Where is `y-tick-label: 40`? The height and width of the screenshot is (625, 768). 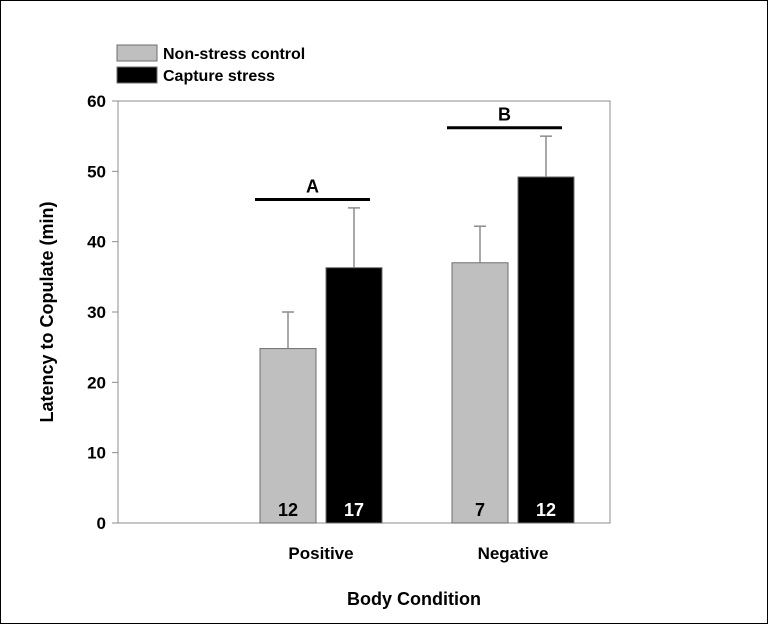
y-tick-label: 40 is located at coordinates (96, 242).